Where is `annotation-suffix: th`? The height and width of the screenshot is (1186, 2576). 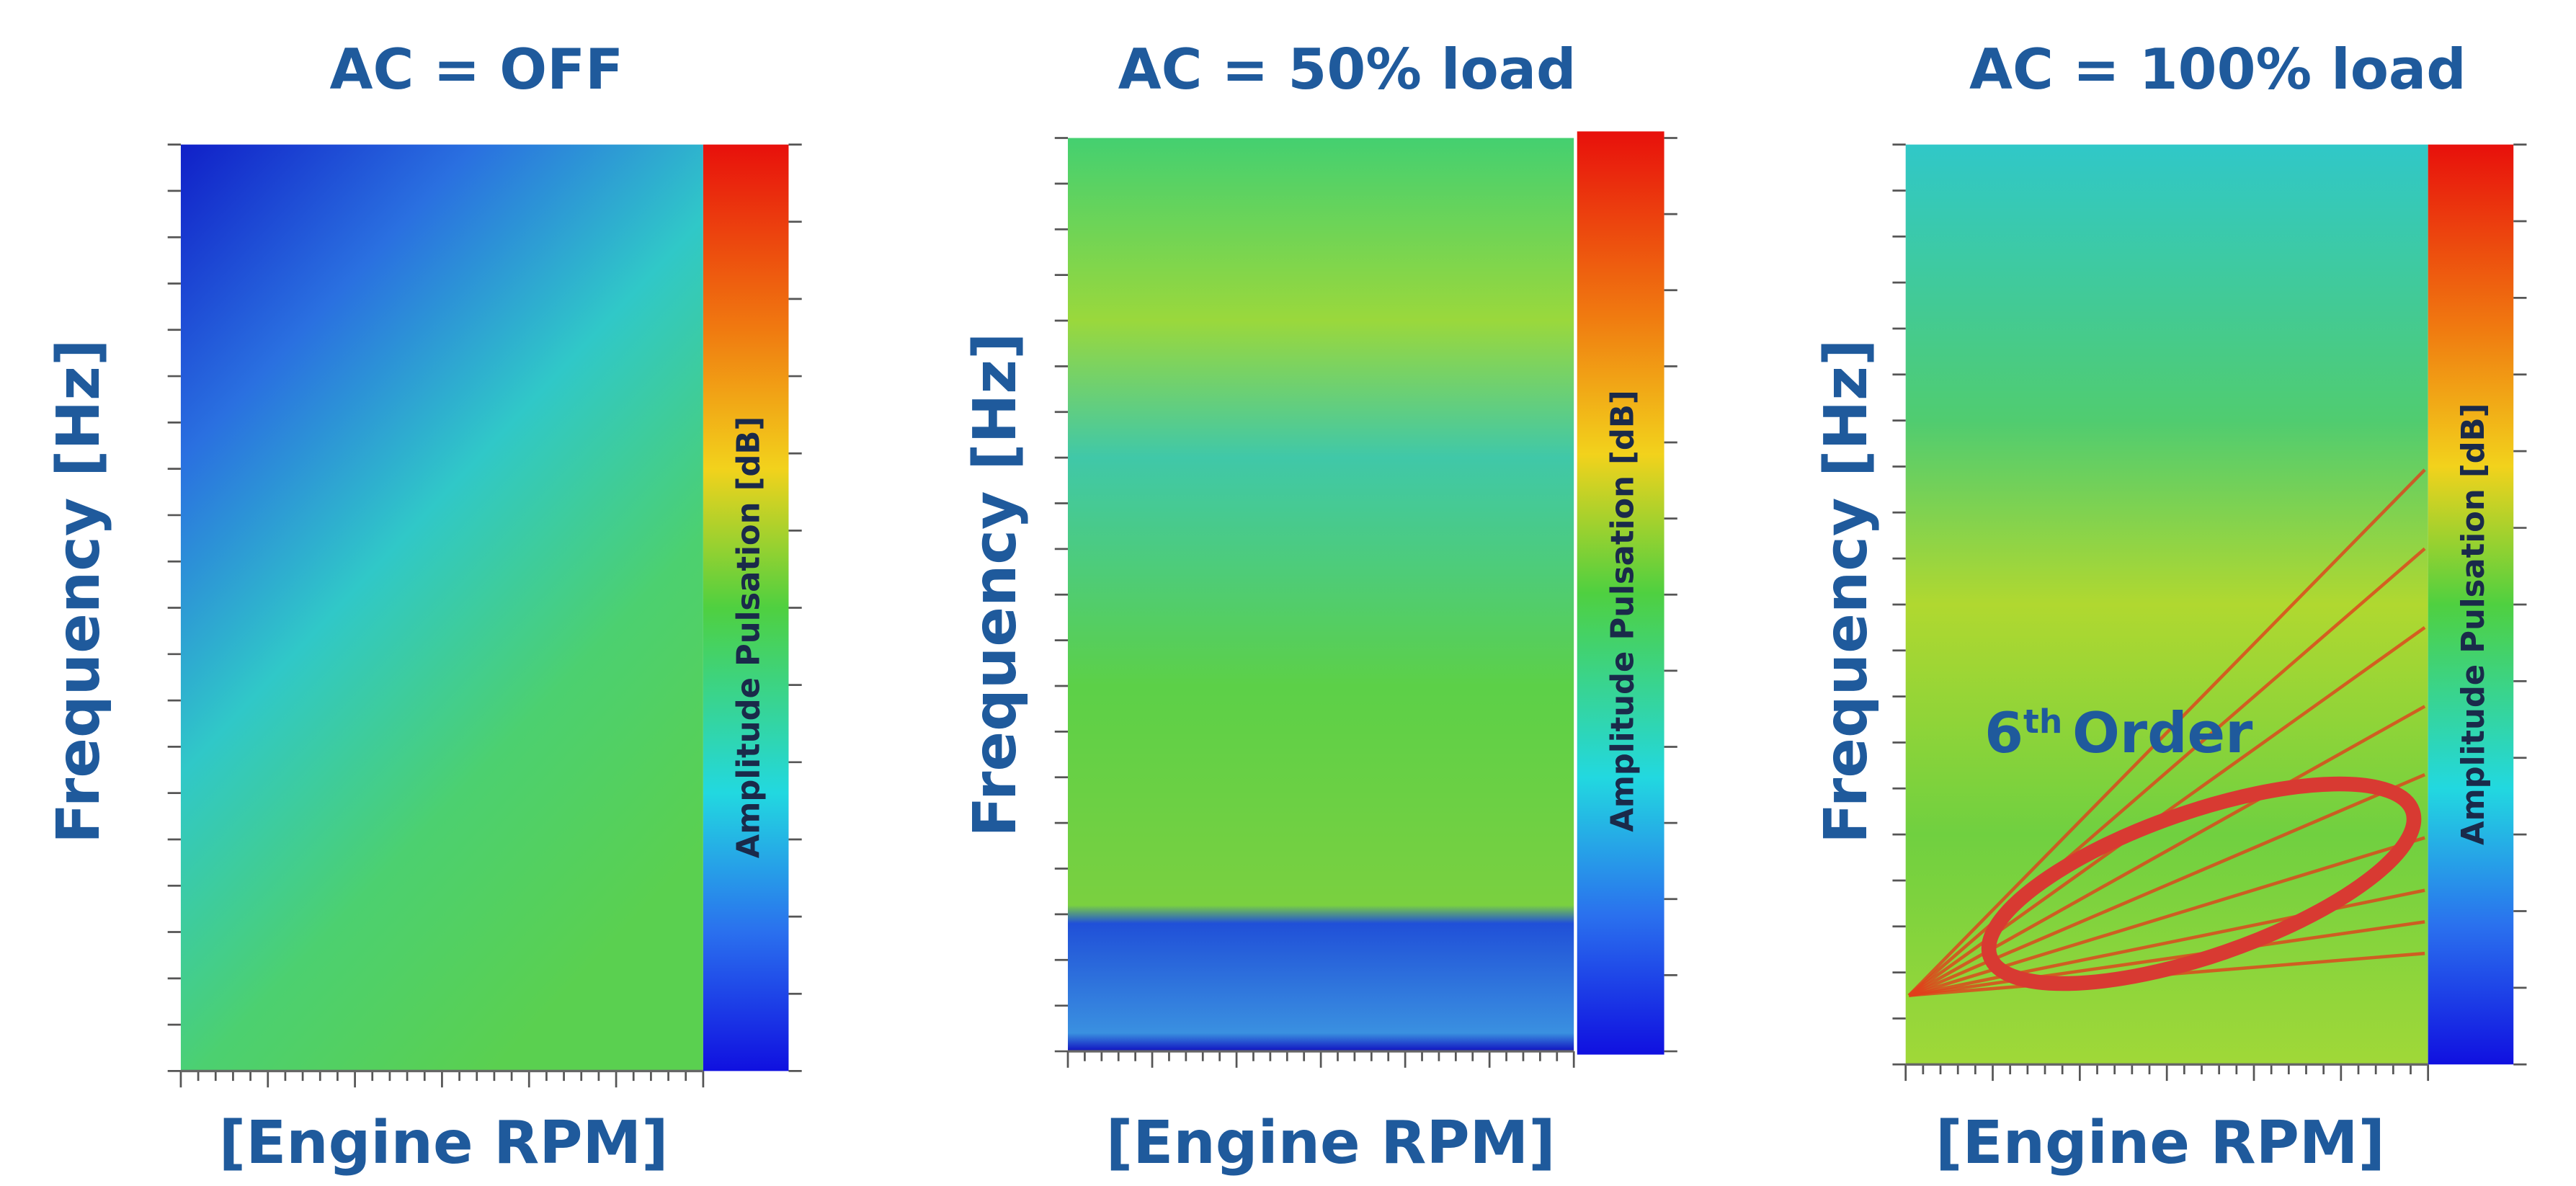
annotation-suffix: th is located at coordinates (2042, 722).